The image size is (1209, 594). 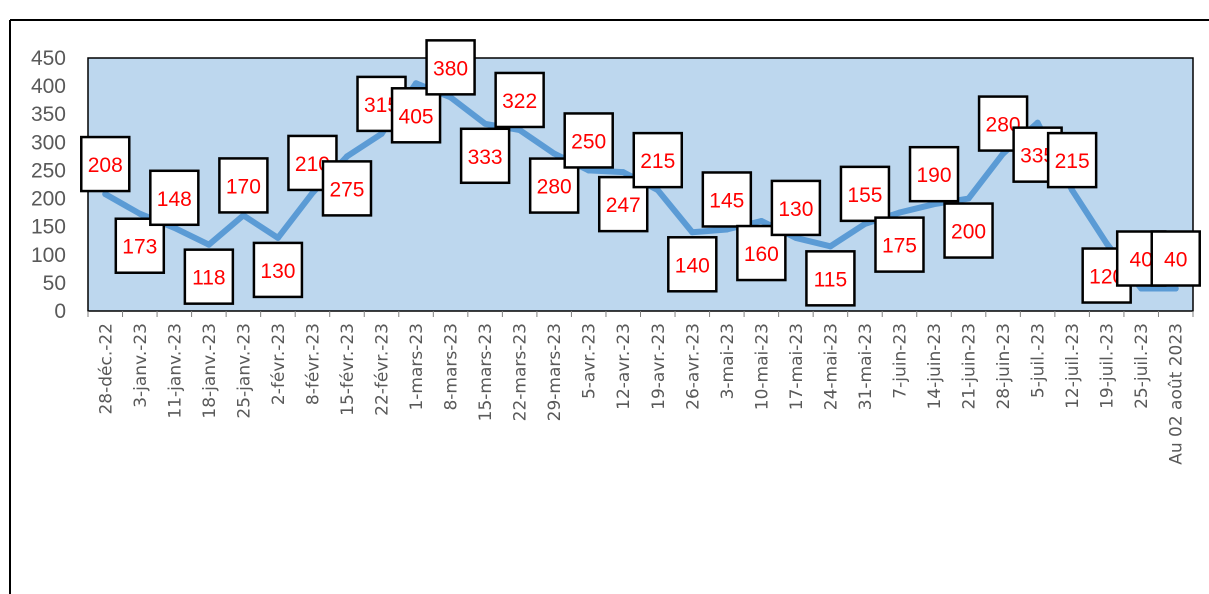 I want to click on x-tick-label: 12-avr.-23, so click(x=624, y=366).